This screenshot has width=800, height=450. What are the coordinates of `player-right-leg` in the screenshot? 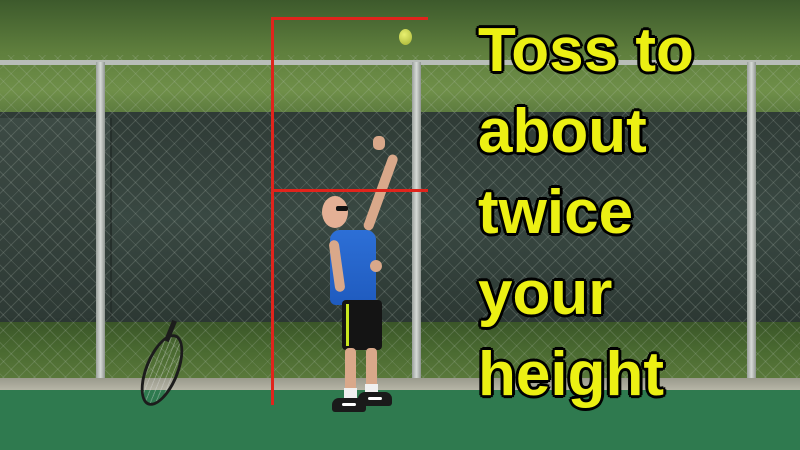 It's located at (371, 372).